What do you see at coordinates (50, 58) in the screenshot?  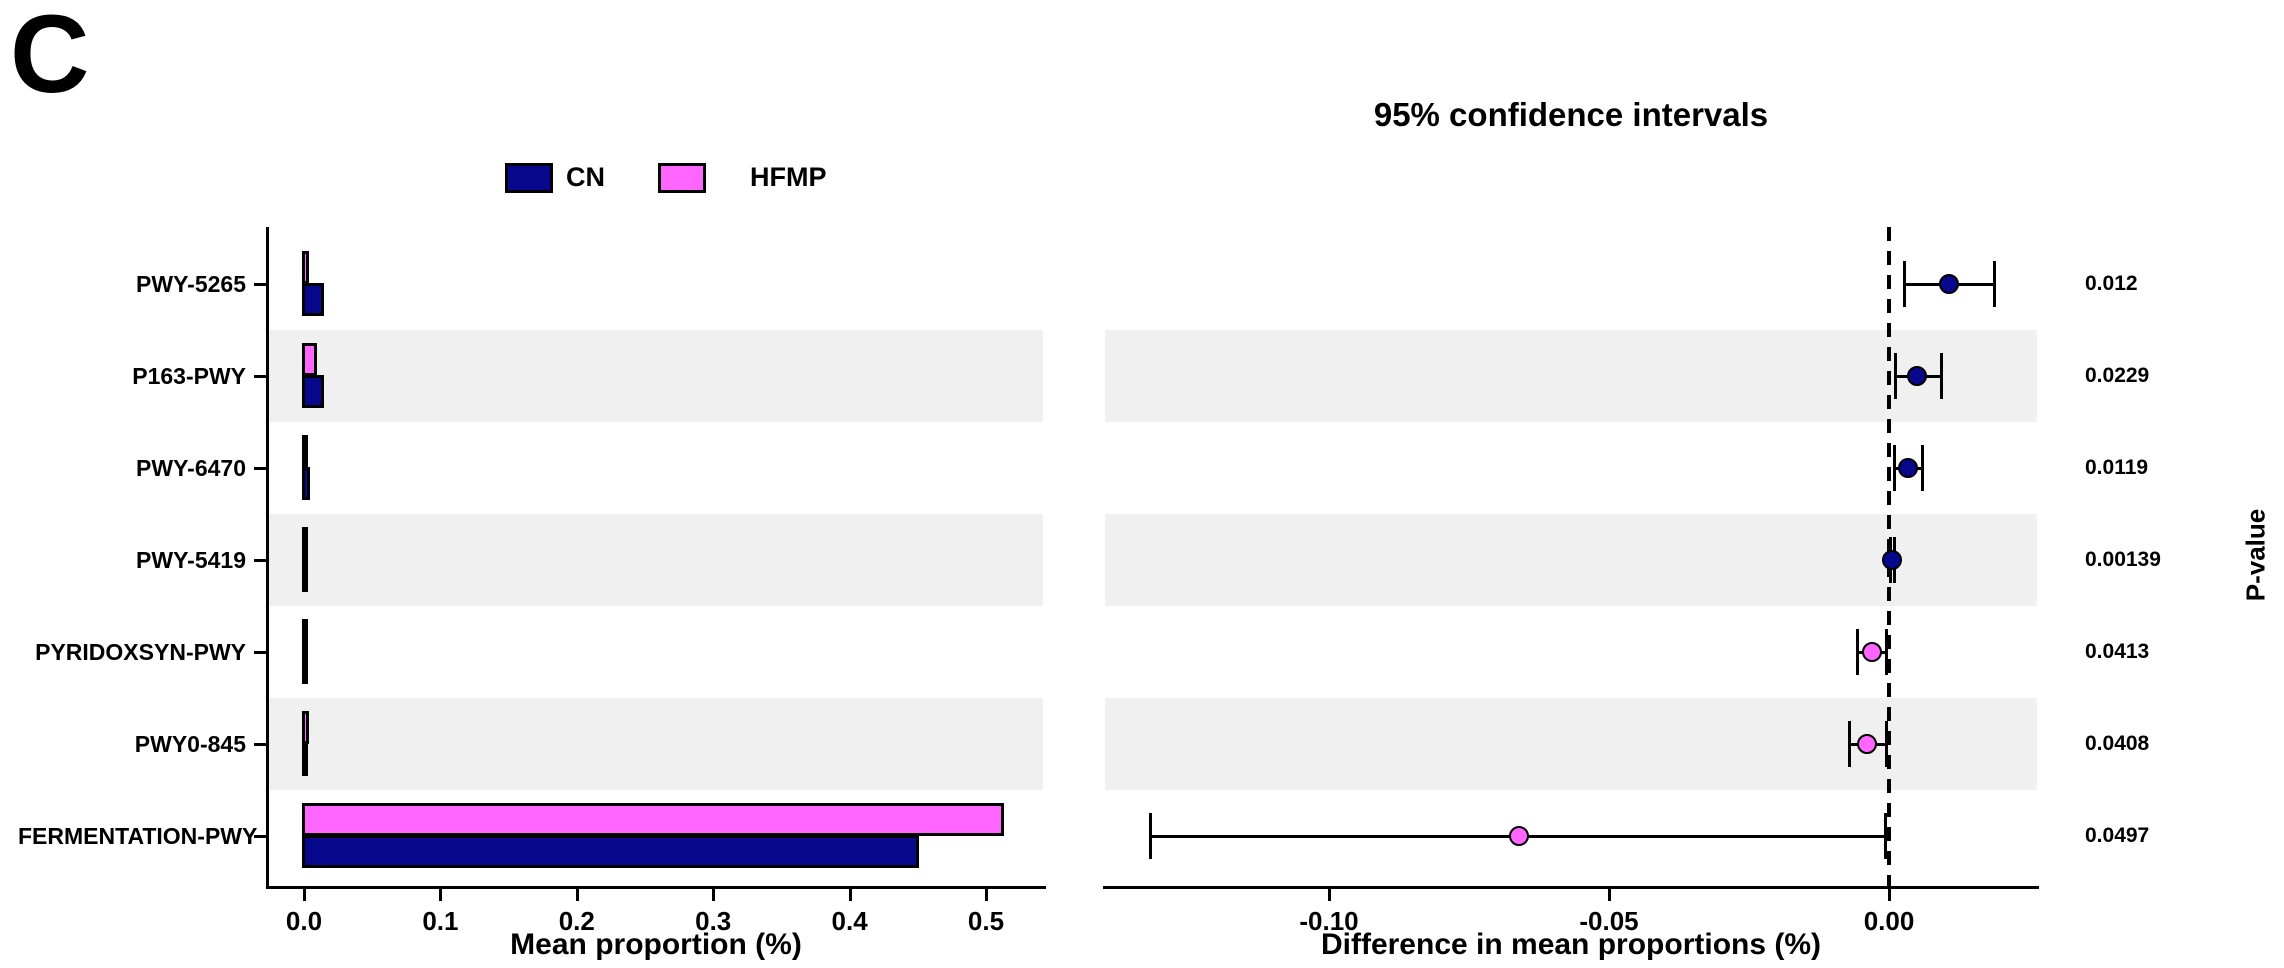 I see `panel-label: C` at bounding box center [50, 58].